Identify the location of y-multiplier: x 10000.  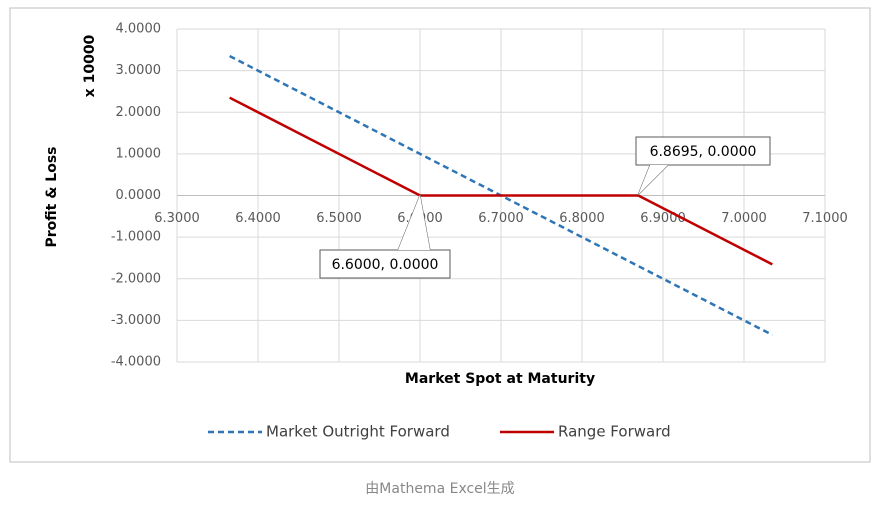
(90, 65).